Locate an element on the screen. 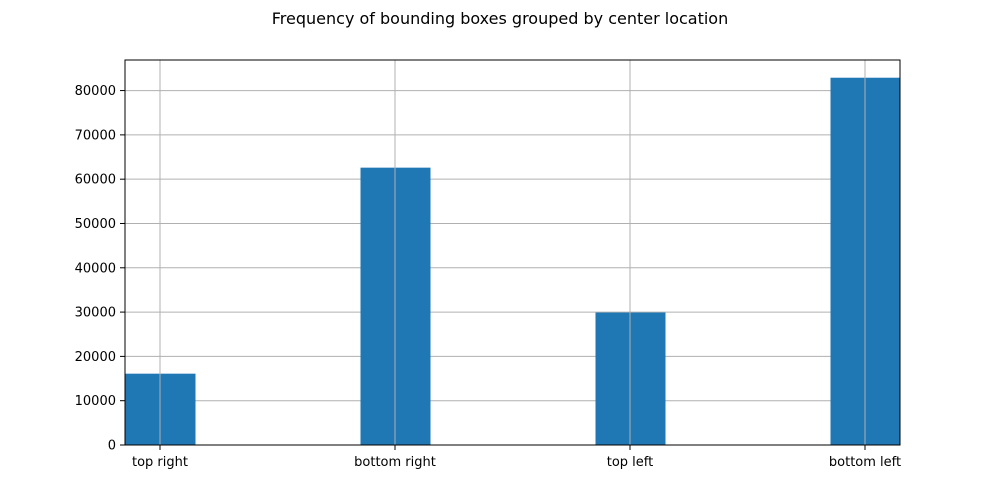  y-tick-label: 30000 is located at coordinates (95, 313).